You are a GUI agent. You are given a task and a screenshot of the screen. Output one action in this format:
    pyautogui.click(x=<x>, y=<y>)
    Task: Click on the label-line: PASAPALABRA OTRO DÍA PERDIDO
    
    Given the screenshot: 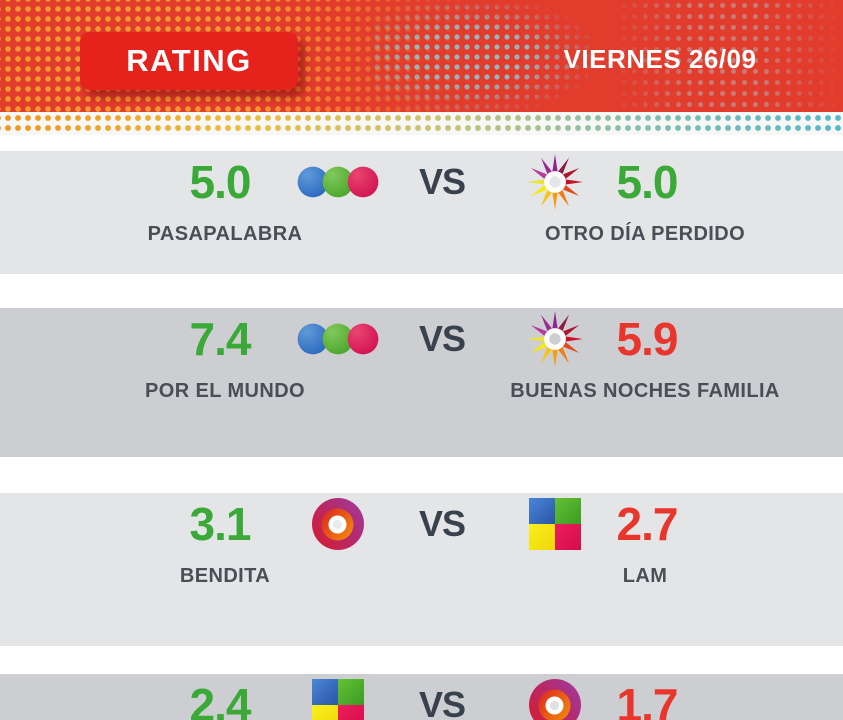 What is the action you would take?
    pyautogui.click(x=421, y=236)
    